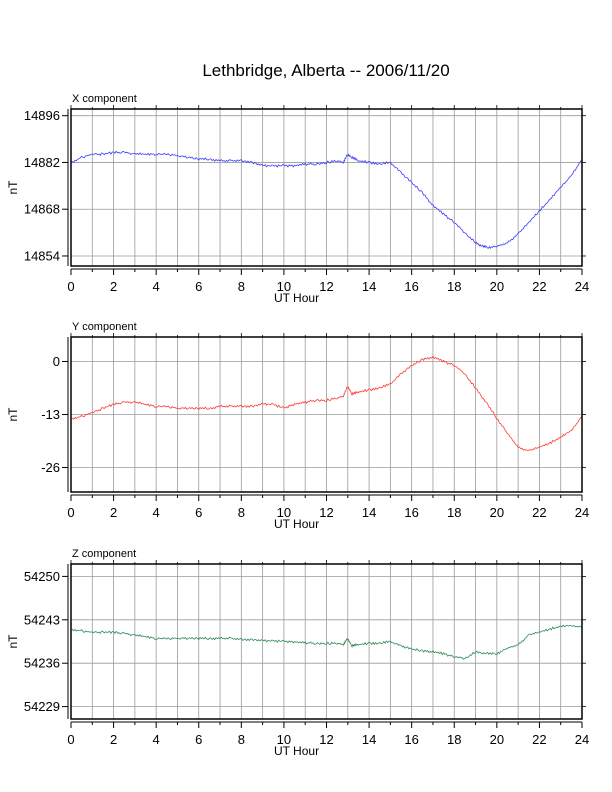  I want to click on y-tick-label: 0, so click(56, 361).